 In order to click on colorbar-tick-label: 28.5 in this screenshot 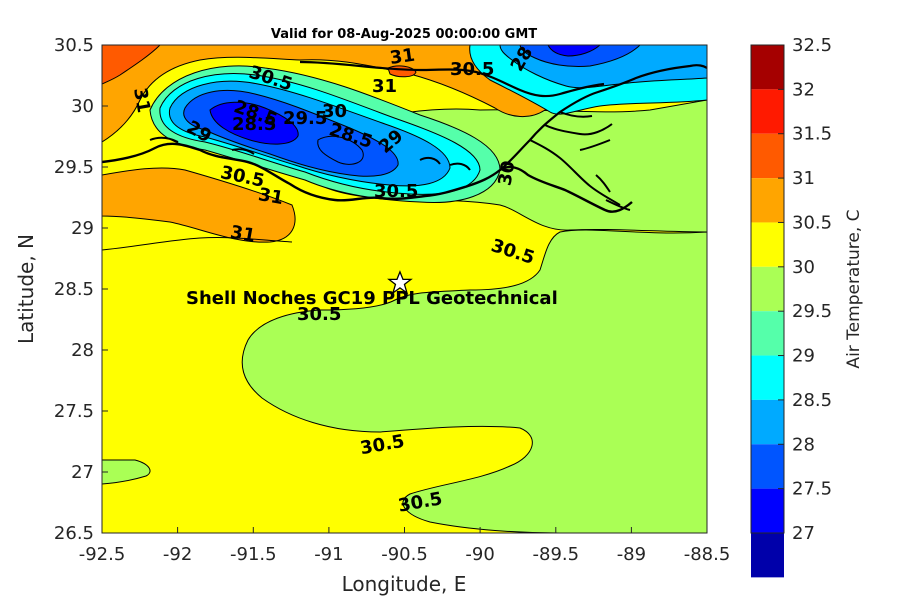, I will do `click(812, 400)`.